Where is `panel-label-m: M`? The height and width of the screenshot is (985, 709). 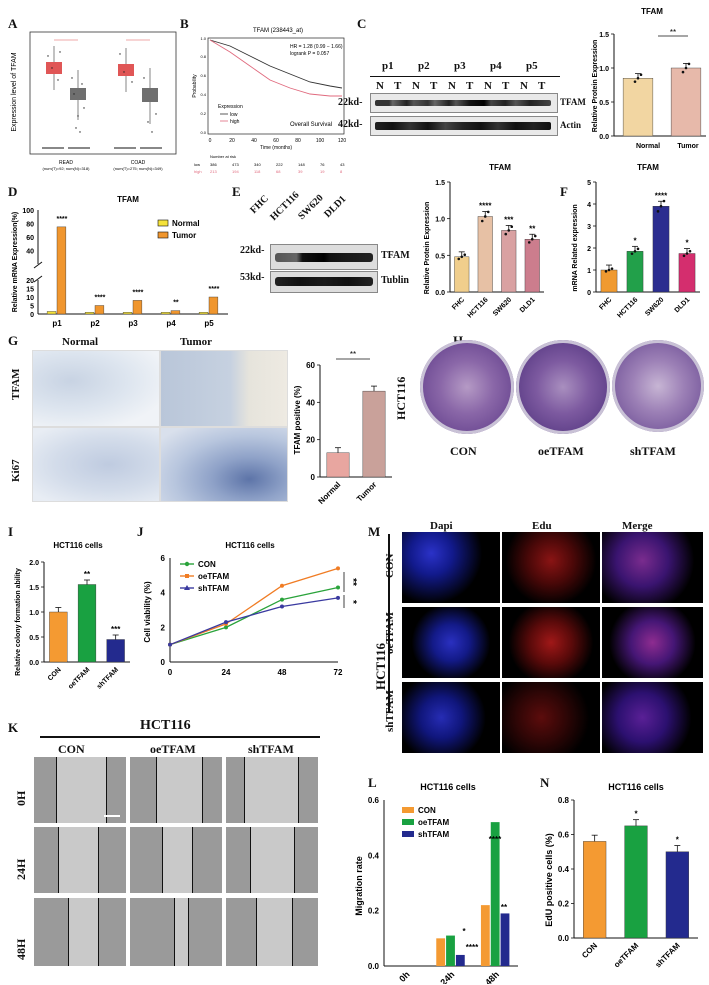 panel-label-m: M is located at coordinates (374, 531).